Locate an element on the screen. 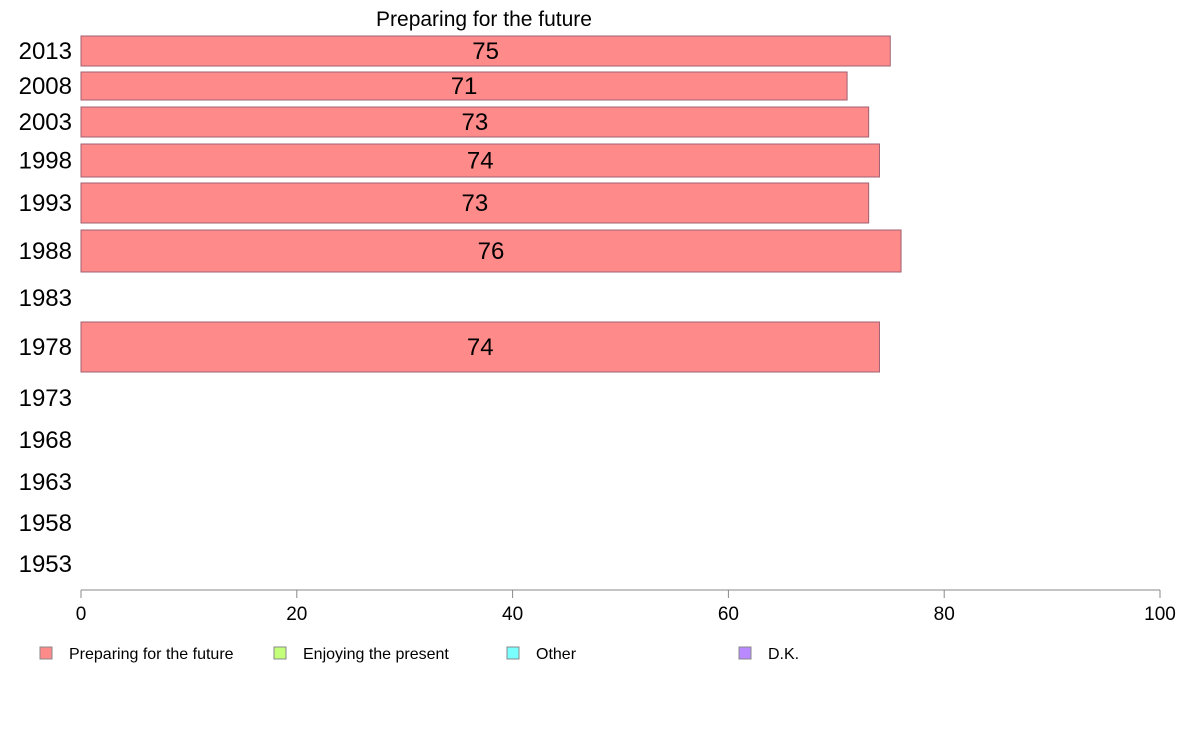 This screenshot has width=1188, height=736. bar-value-label: 76 is located at coordinates (491, 251).